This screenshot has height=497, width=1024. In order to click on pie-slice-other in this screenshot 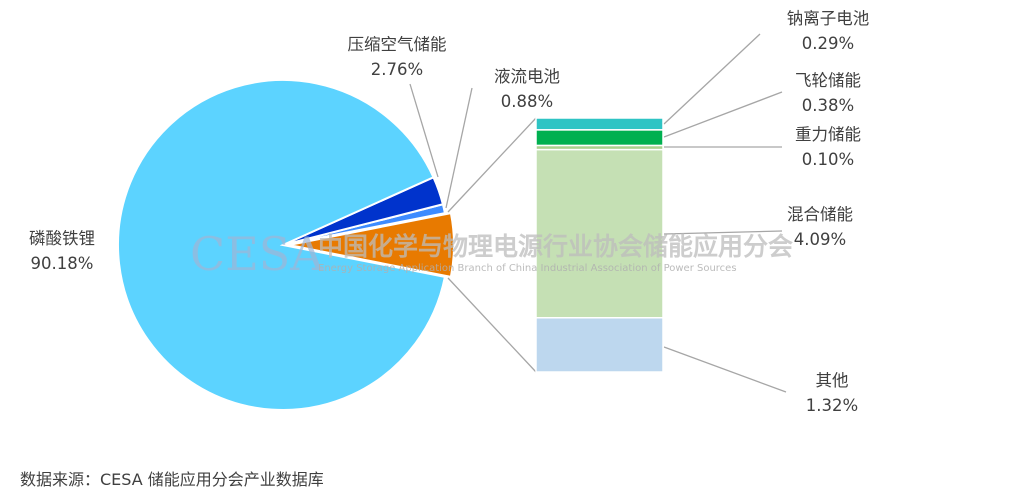, I will do `click(371, 245)`.